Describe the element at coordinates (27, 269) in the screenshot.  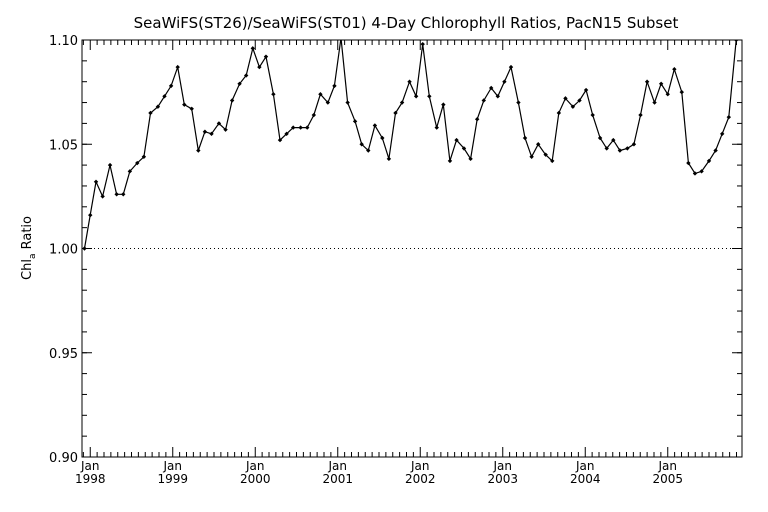
I see `y-axis-label-main: Chl` at that location.